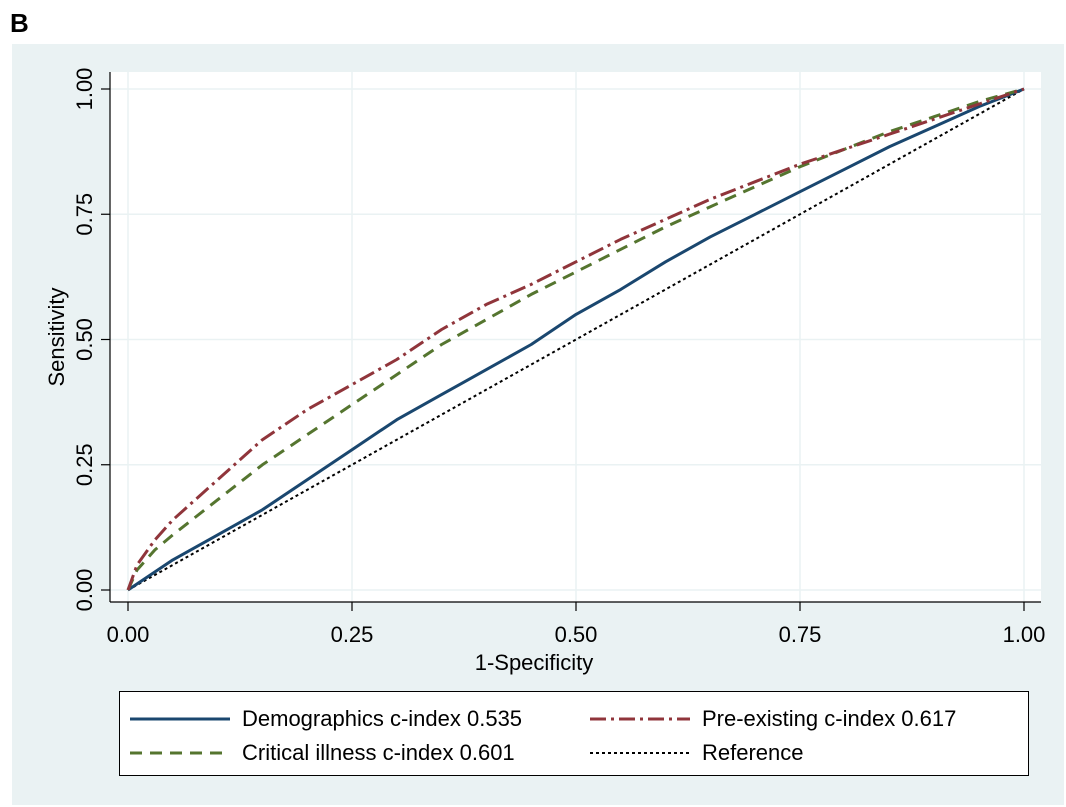 The width and height of the screenshot is (1066, 807). What do you see at coordinates (84, 590) in the screenshot?
I see `y-tick-label: 0.00` at bounding box center [84, 590].